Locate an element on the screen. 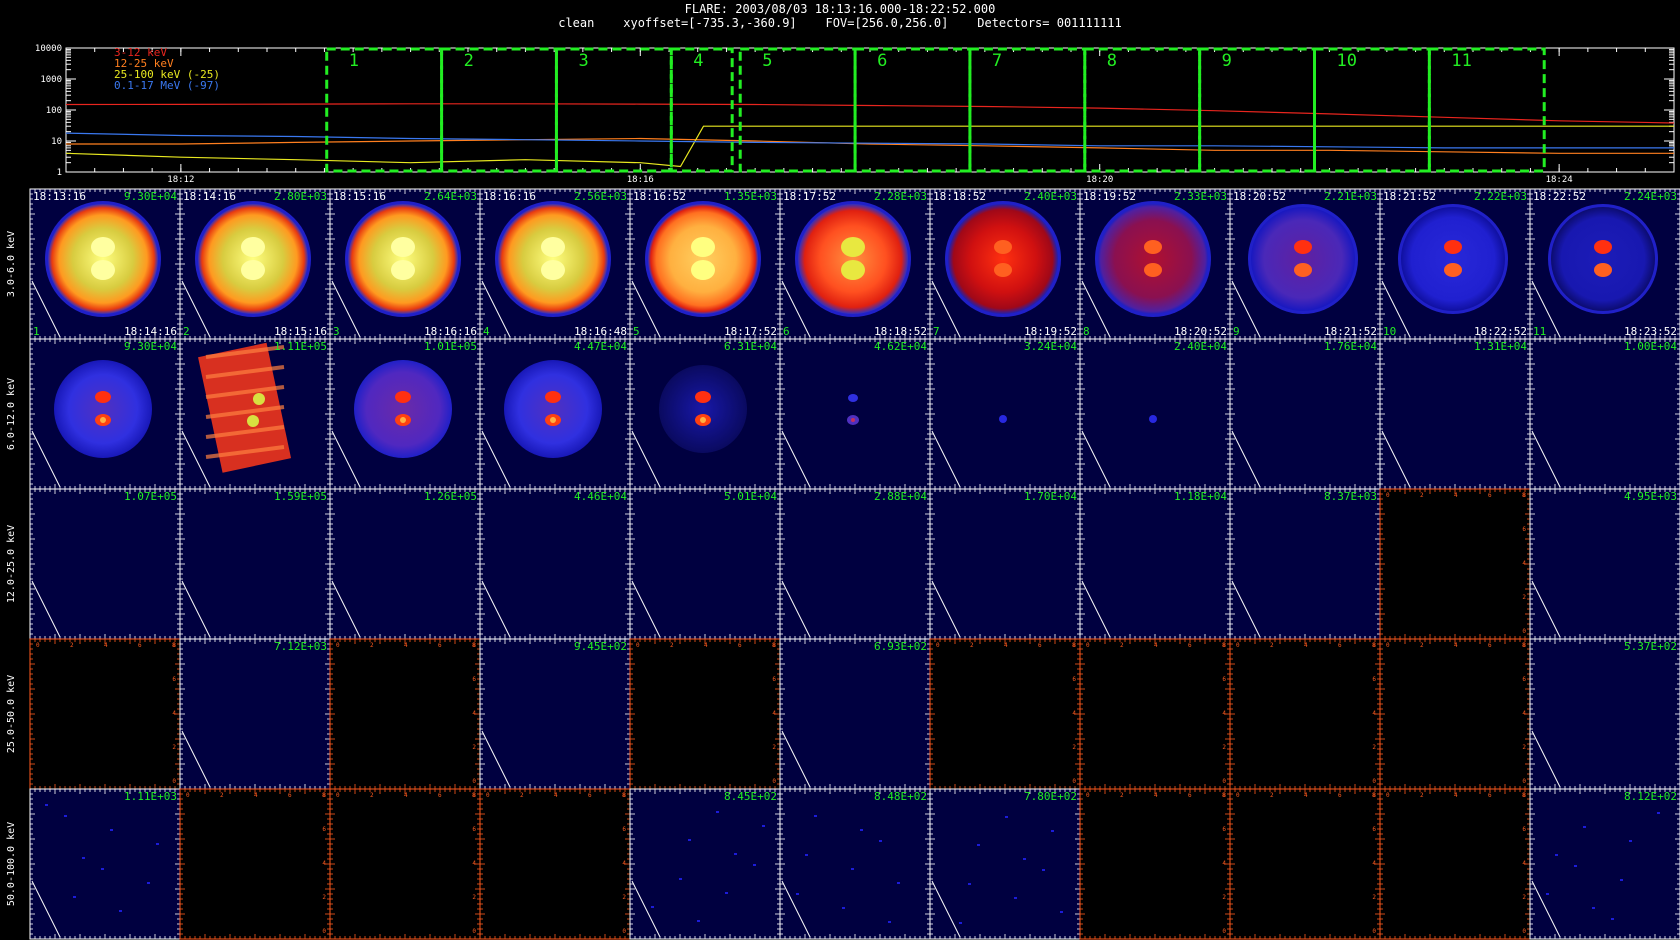 The height and width of the screenshot is (940, 1680). image-cell: 2.21E+03 18:20:52 18:21:52 9 is located at coordinates (1305, 264).